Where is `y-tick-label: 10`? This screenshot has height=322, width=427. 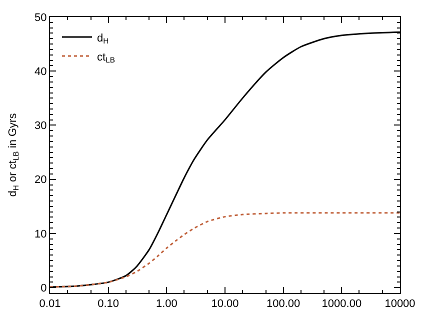
y-tick-label: 10 is located at coordinates (40, 234).